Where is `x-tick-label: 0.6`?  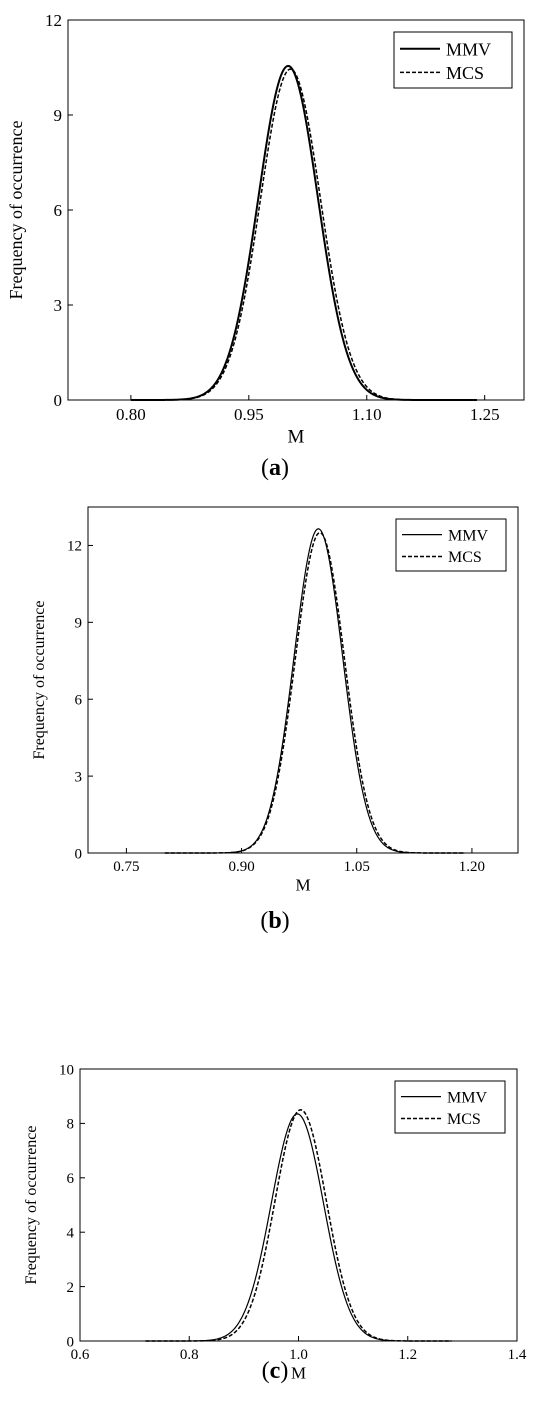 x-tick-label: 0.6 is located at coordinates (80, 1355).